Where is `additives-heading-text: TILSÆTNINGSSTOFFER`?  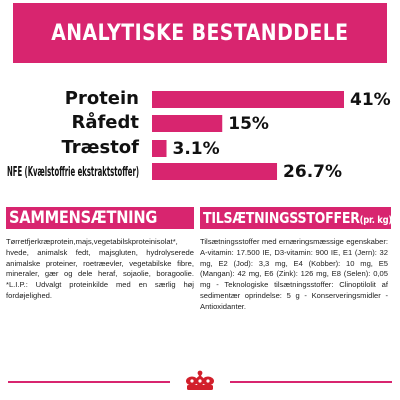 additives-heading-text: TILSÆTNINGSSTOFFER is located at coordinates (281, 218).